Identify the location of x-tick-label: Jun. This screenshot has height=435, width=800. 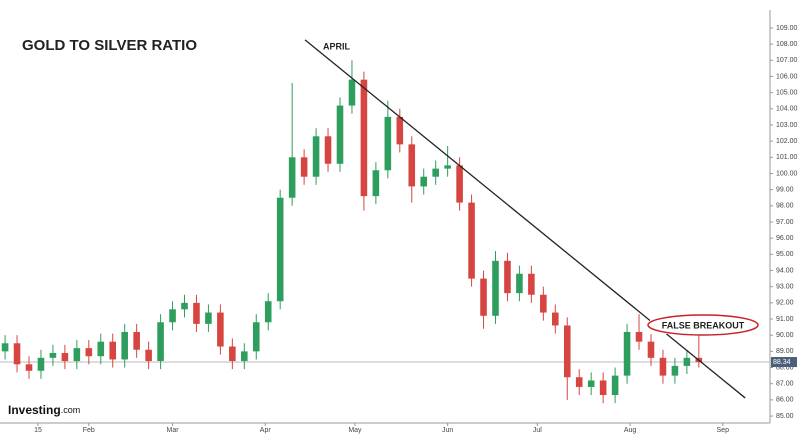
(447, 430).